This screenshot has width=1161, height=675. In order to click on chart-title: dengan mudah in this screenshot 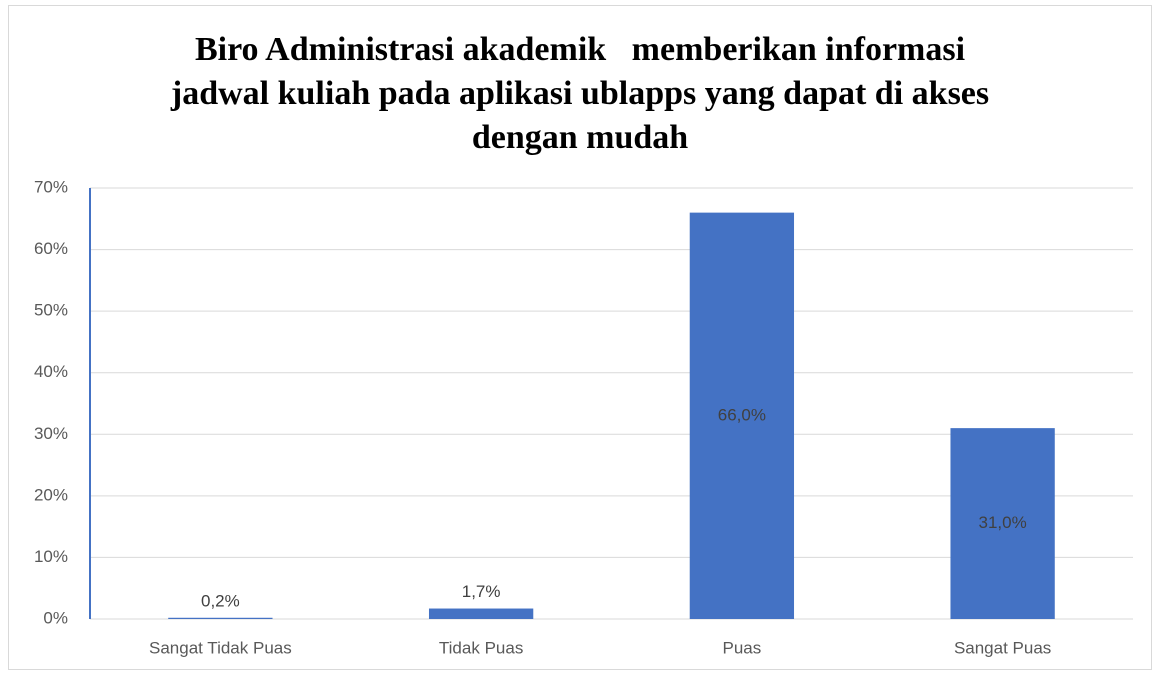, I will do `click(580, 137)`.